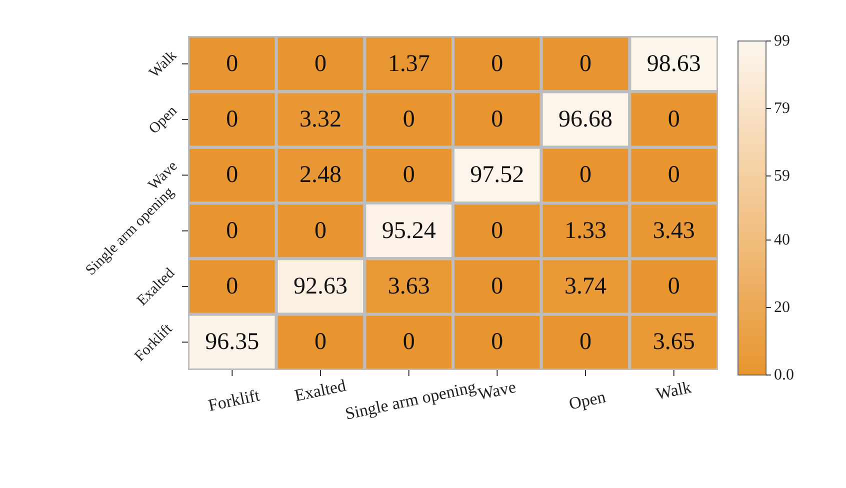  I want to click on data-label: 96.35, so click(232, 342).